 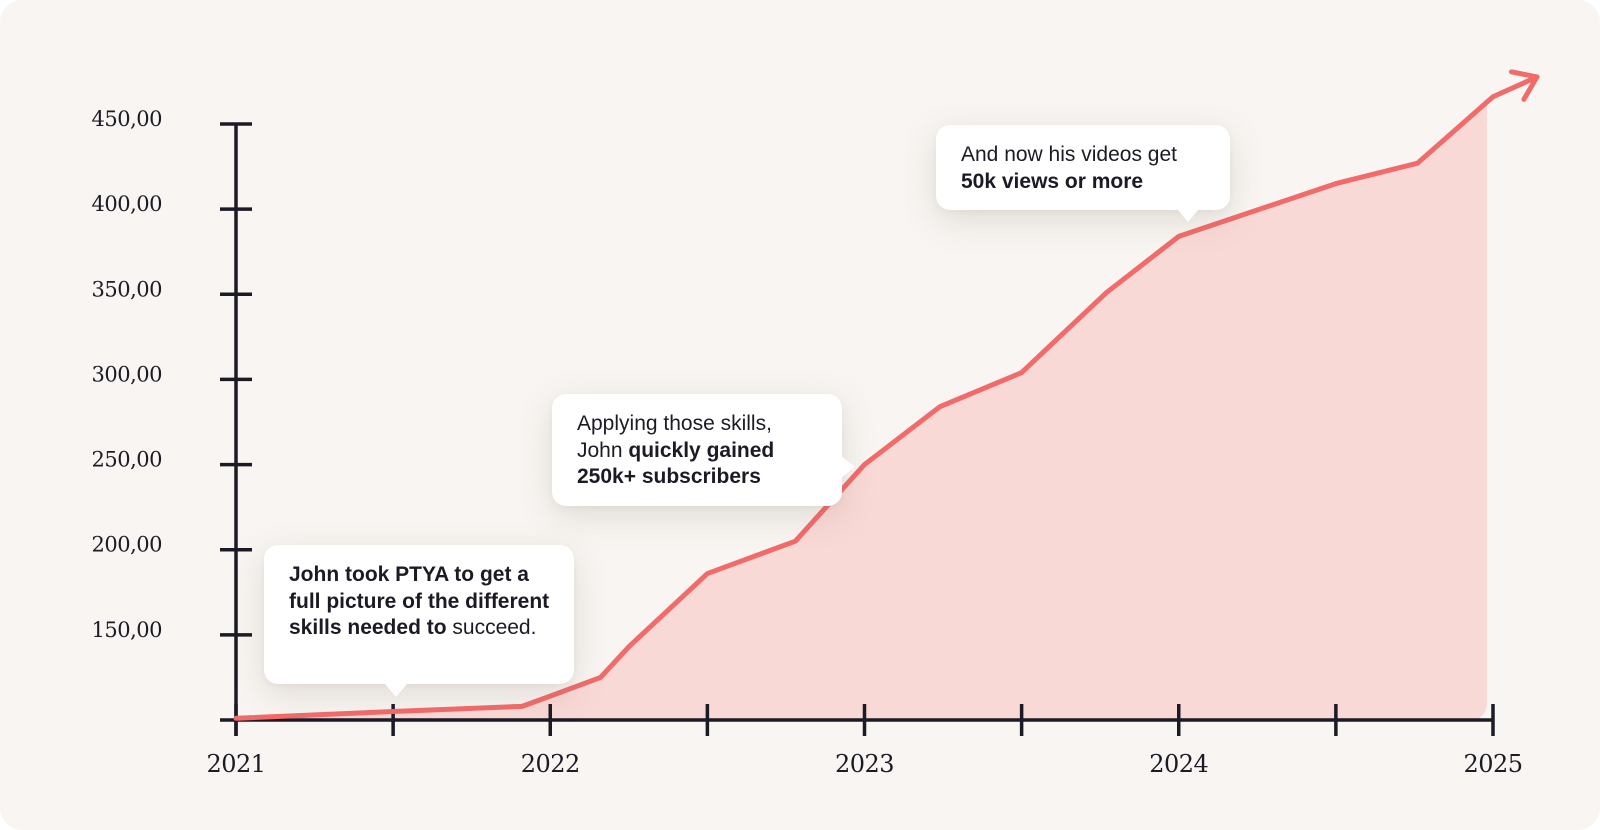 What do you see at coordinates (127, 545) in the screenshot?
I see `y-tick-label: 200,00` at bounding box center [127, 545].